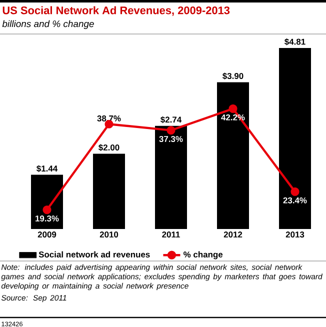  Describe the element at coordinates (171, 235) in the screenshot. I see `x-tick-label: 2011` at that location.